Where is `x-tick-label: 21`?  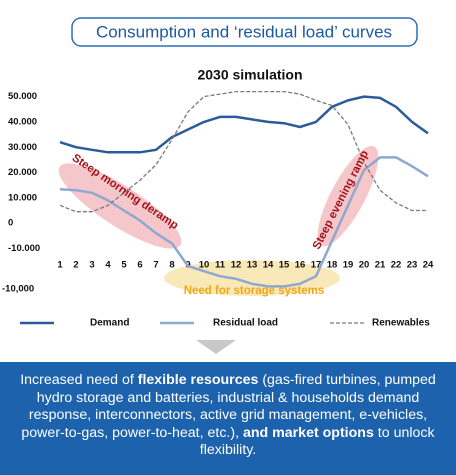
x-tick-label: 21 is located at coordinates (380, 265).